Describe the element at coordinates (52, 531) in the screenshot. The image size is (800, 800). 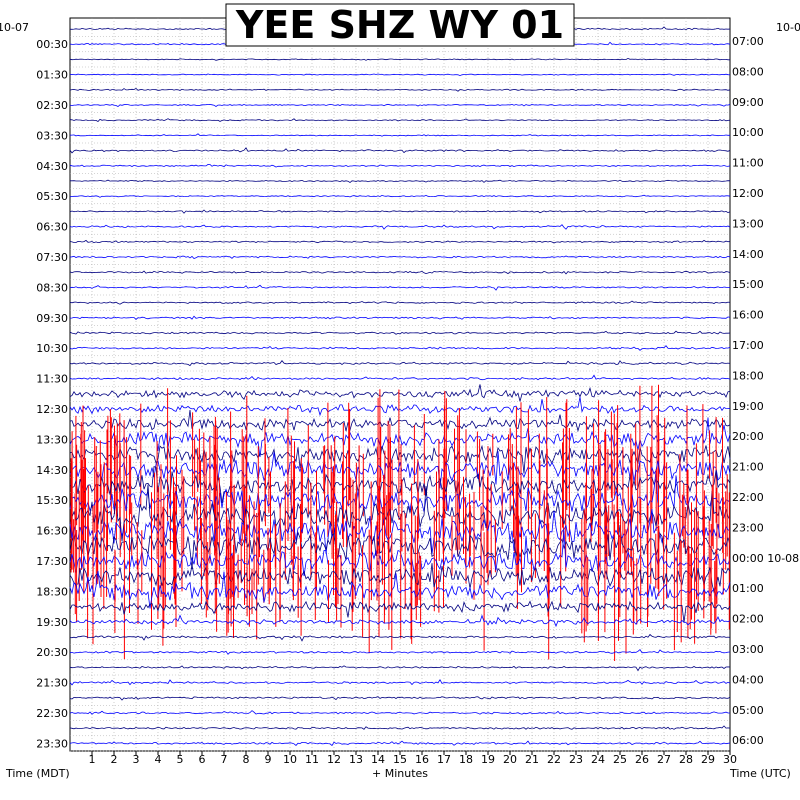
I see `left-time-label: 16:30` at that location.